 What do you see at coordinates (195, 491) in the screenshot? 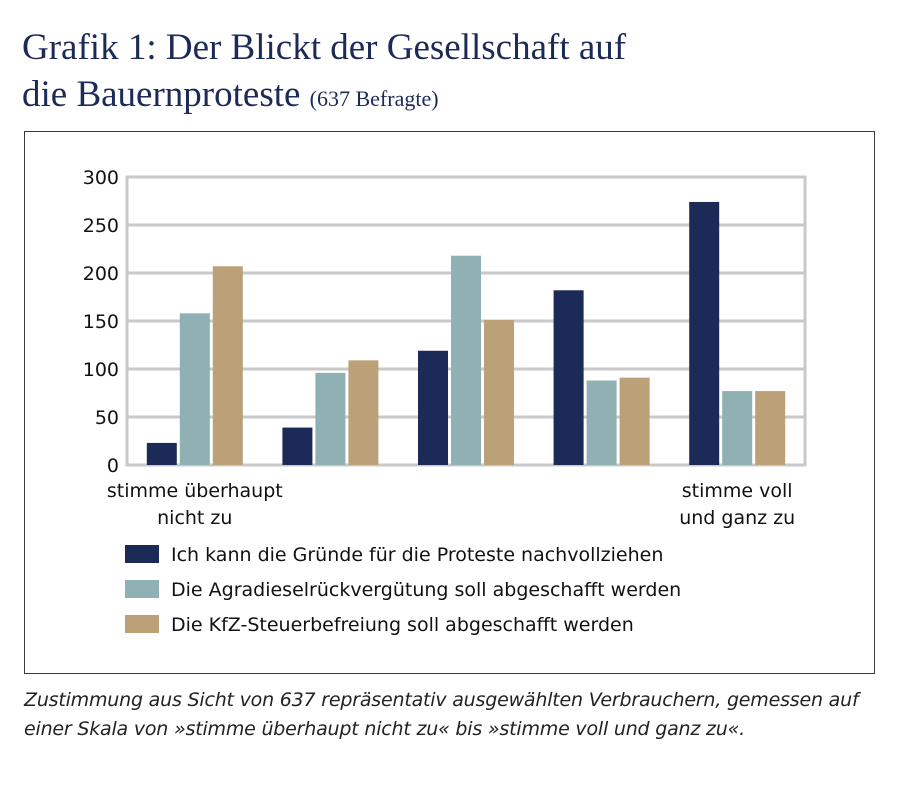
I see `x-category-label: stimme überhaupt` at bounding box center [195, 491].